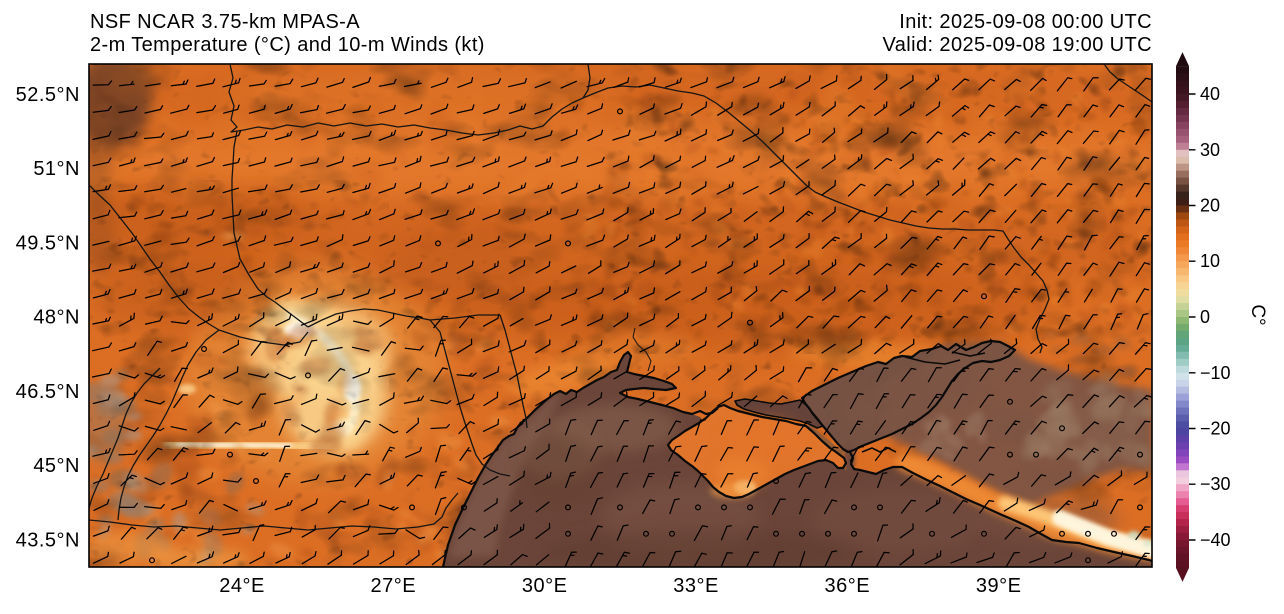 This screenshot has height=614, width=1284. What do you see at coordinates (48, 243) in the screenshot?
I see `svg-text: 49.5°N` at bounding box center [48, 243].